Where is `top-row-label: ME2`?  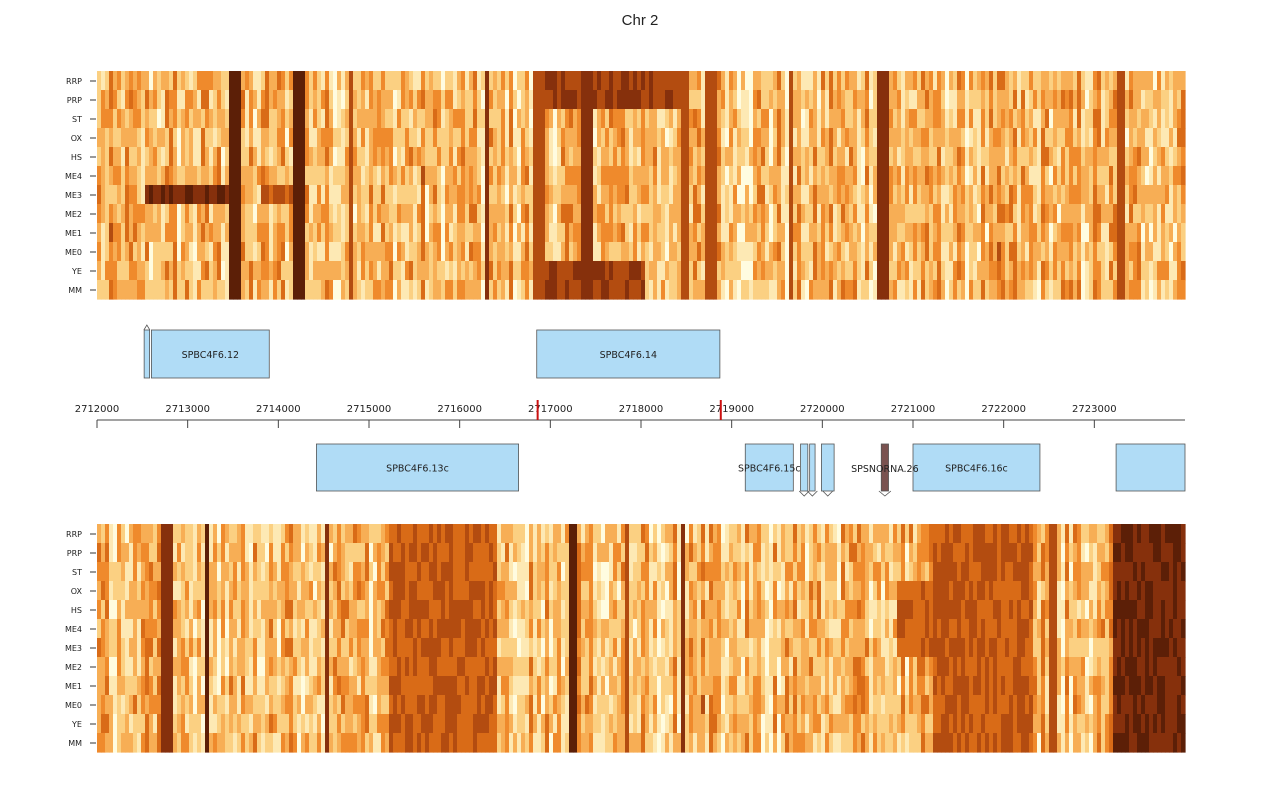
top-row-label: ME2 is located at coordinates (73, 214).